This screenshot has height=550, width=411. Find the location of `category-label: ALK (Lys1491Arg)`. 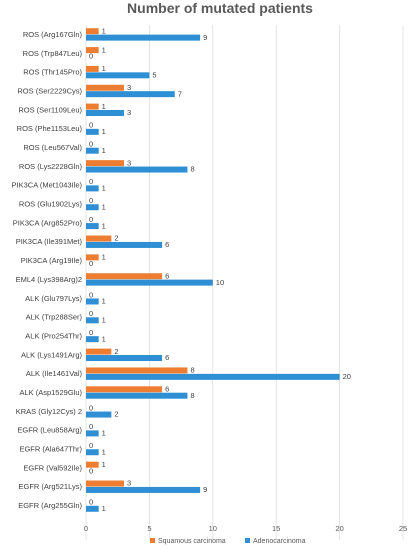

category-label: ALK (Lys1491Arg) is located at coordinates (52, 354).